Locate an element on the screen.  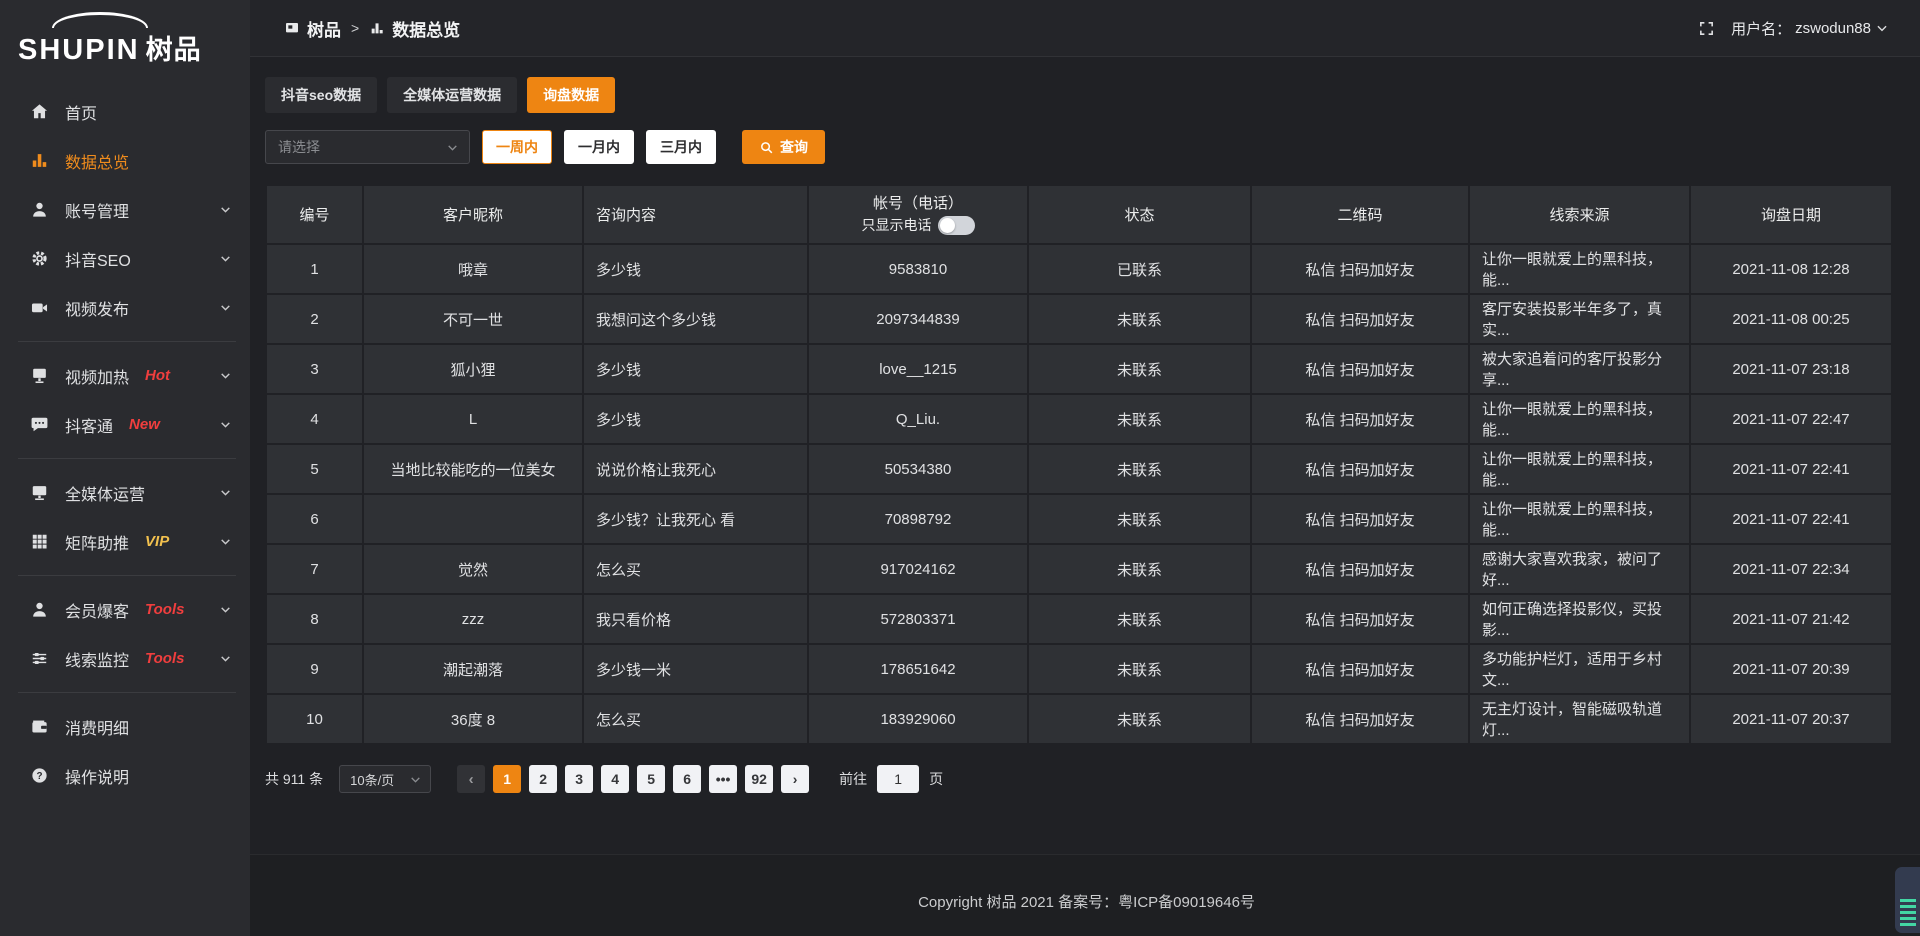
cell-nickname is located at coordinates (473, 519).